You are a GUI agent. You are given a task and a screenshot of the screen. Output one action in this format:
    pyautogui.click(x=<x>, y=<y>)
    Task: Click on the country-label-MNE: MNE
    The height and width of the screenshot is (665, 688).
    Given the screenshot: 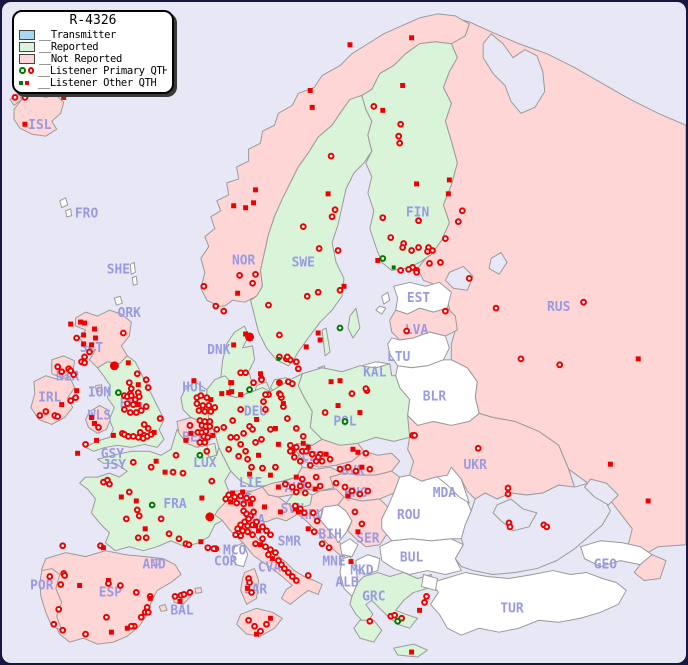 What is the action you would take?
    pyautogui.click(x=333, y=562)
    